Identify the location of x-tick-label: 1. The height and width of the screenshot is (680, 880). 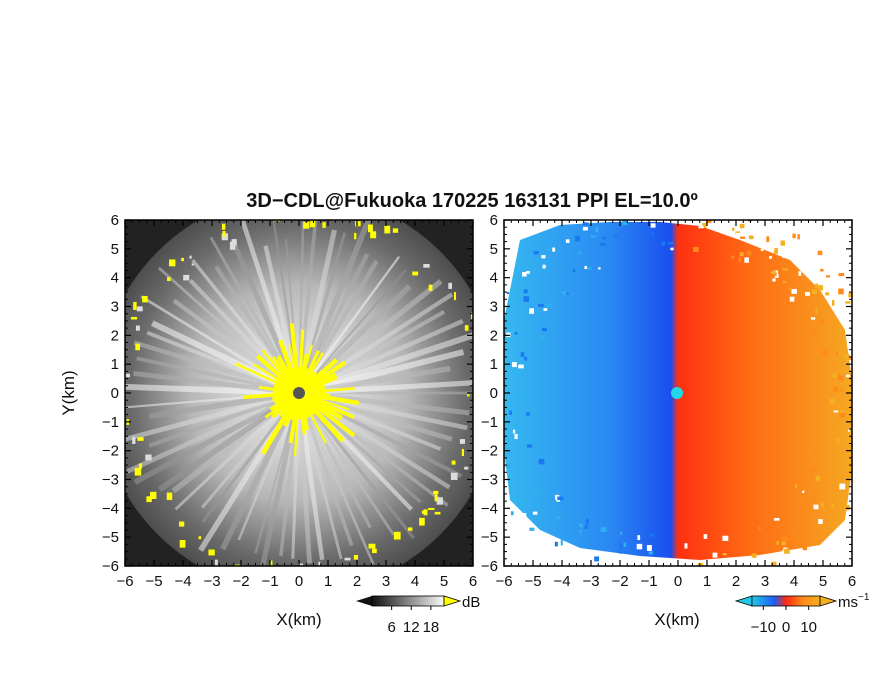
(707, 581).